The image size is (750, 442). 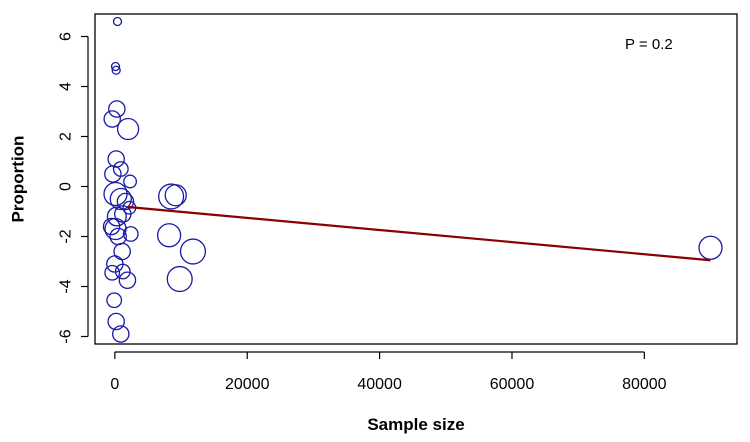 I want to click on y-axis-title: Proportion, so click(x=18, y=179).